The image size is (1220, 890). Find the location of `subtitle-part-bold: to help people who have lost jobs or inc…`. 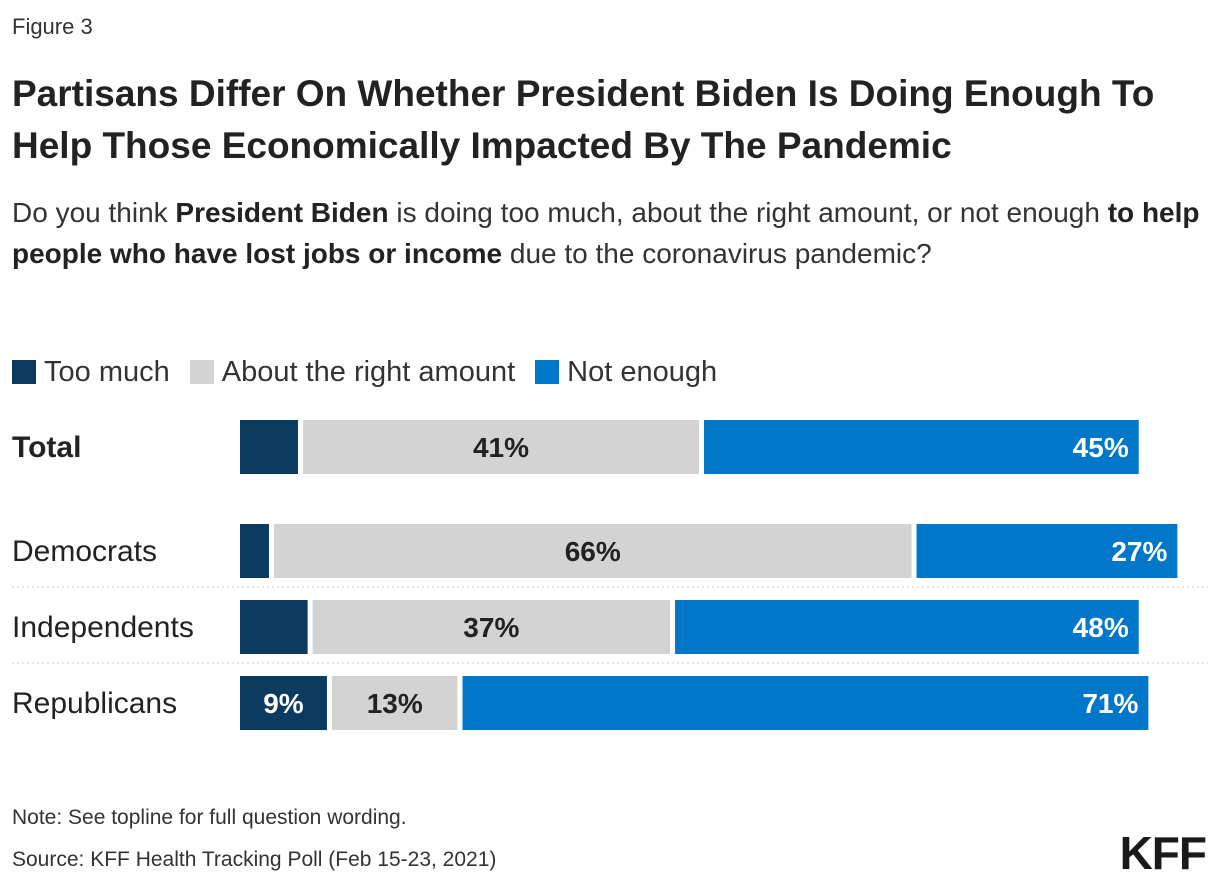

subtitle-part-bold: to help people who have lost jobs or inc… is located at coordinates (606, 233).